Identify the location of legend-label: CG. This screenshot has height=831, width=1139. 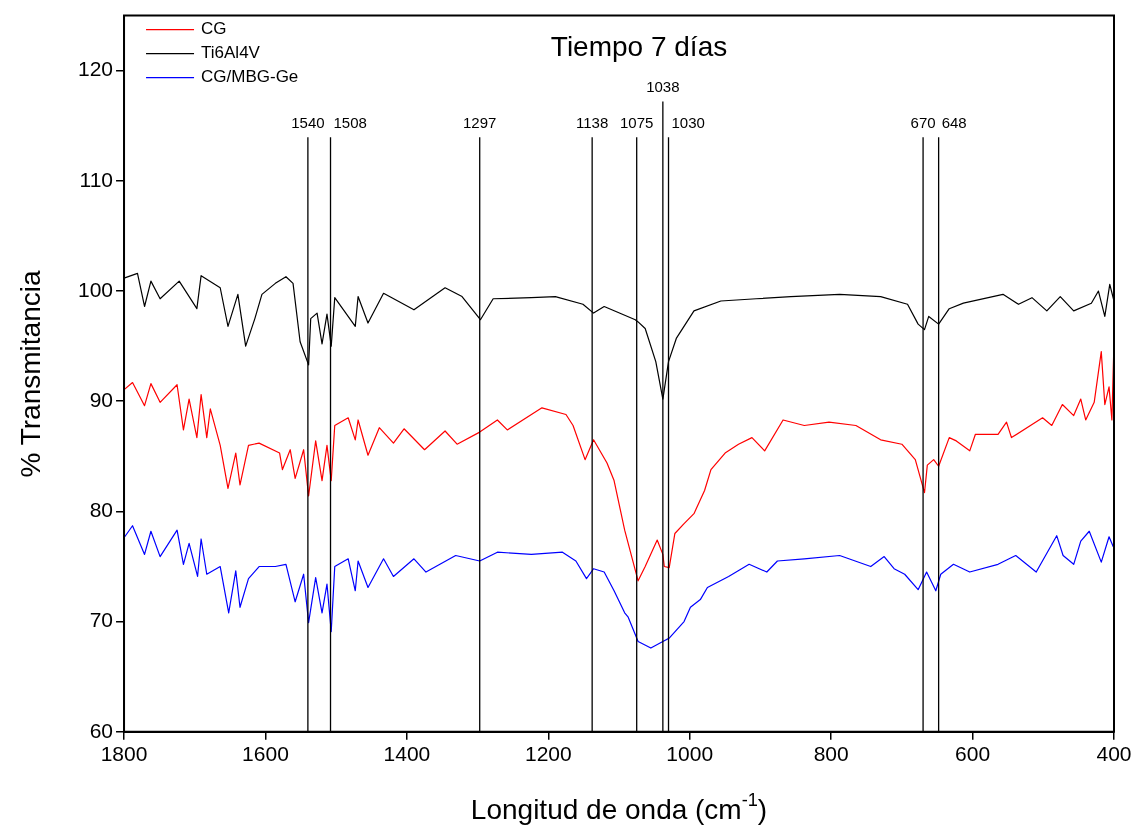
(214, 29).